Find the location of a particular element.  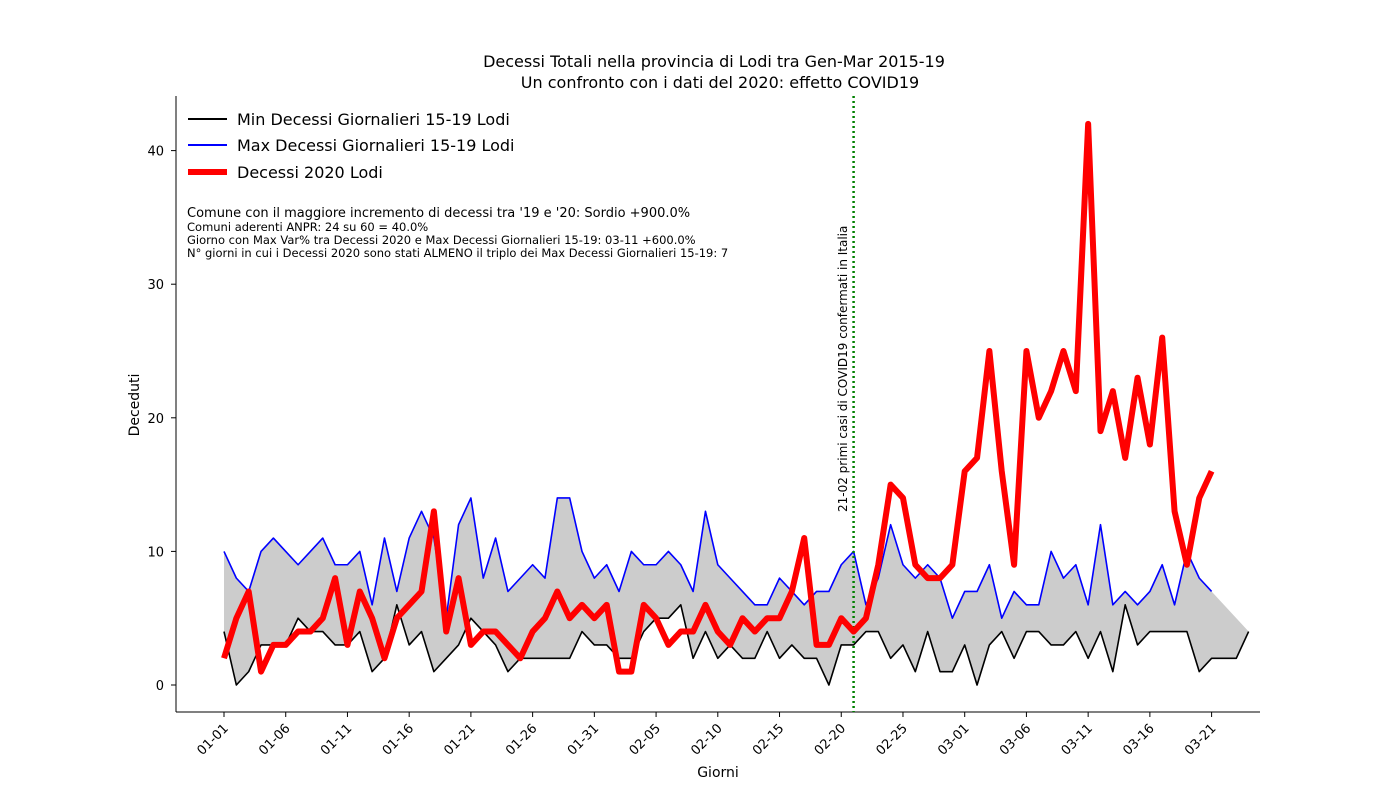

x-tick-label: 01-31 is located at coordinates (583, 739).